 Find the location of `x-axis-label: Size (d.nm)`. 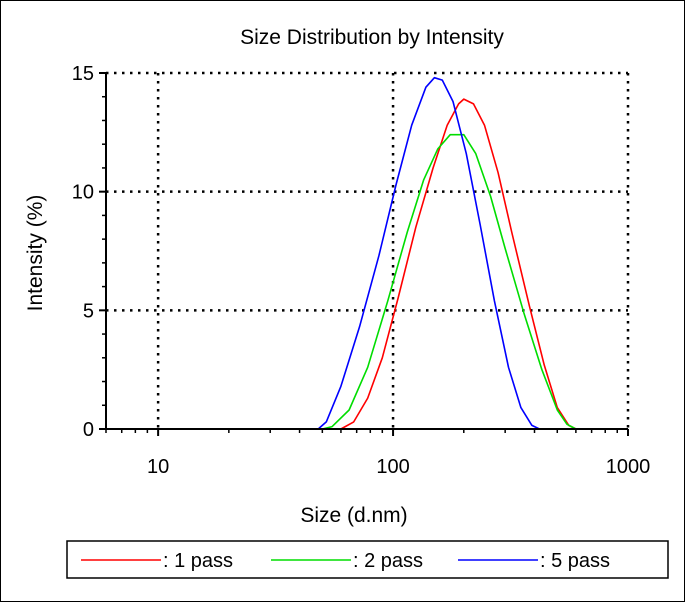

x-axis-label: Size (d.nm) is located at coordinates (353, 515).